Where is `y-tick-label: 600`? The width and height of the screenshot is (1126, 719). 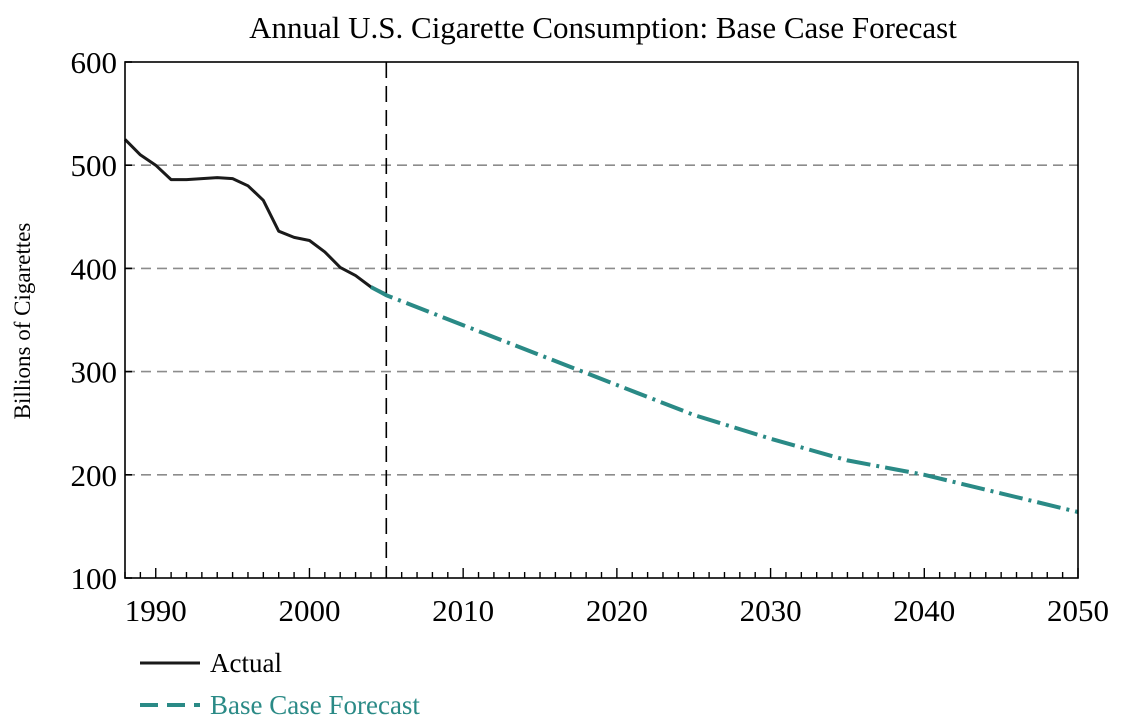
y-tick-label: 600 is located at coordinates (94, 62).